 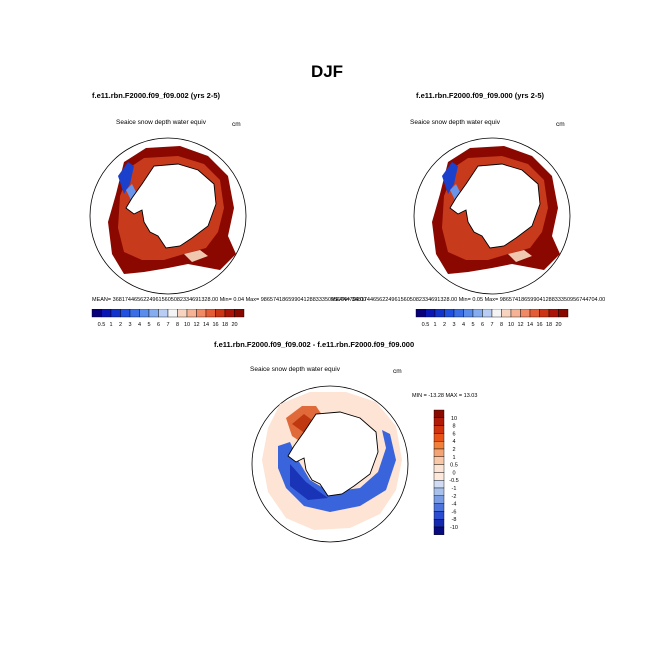 What do you see at coordinates (560, 124) in the screenshot?
I see `right-units-label: cm` at bounding box center [560, 124].